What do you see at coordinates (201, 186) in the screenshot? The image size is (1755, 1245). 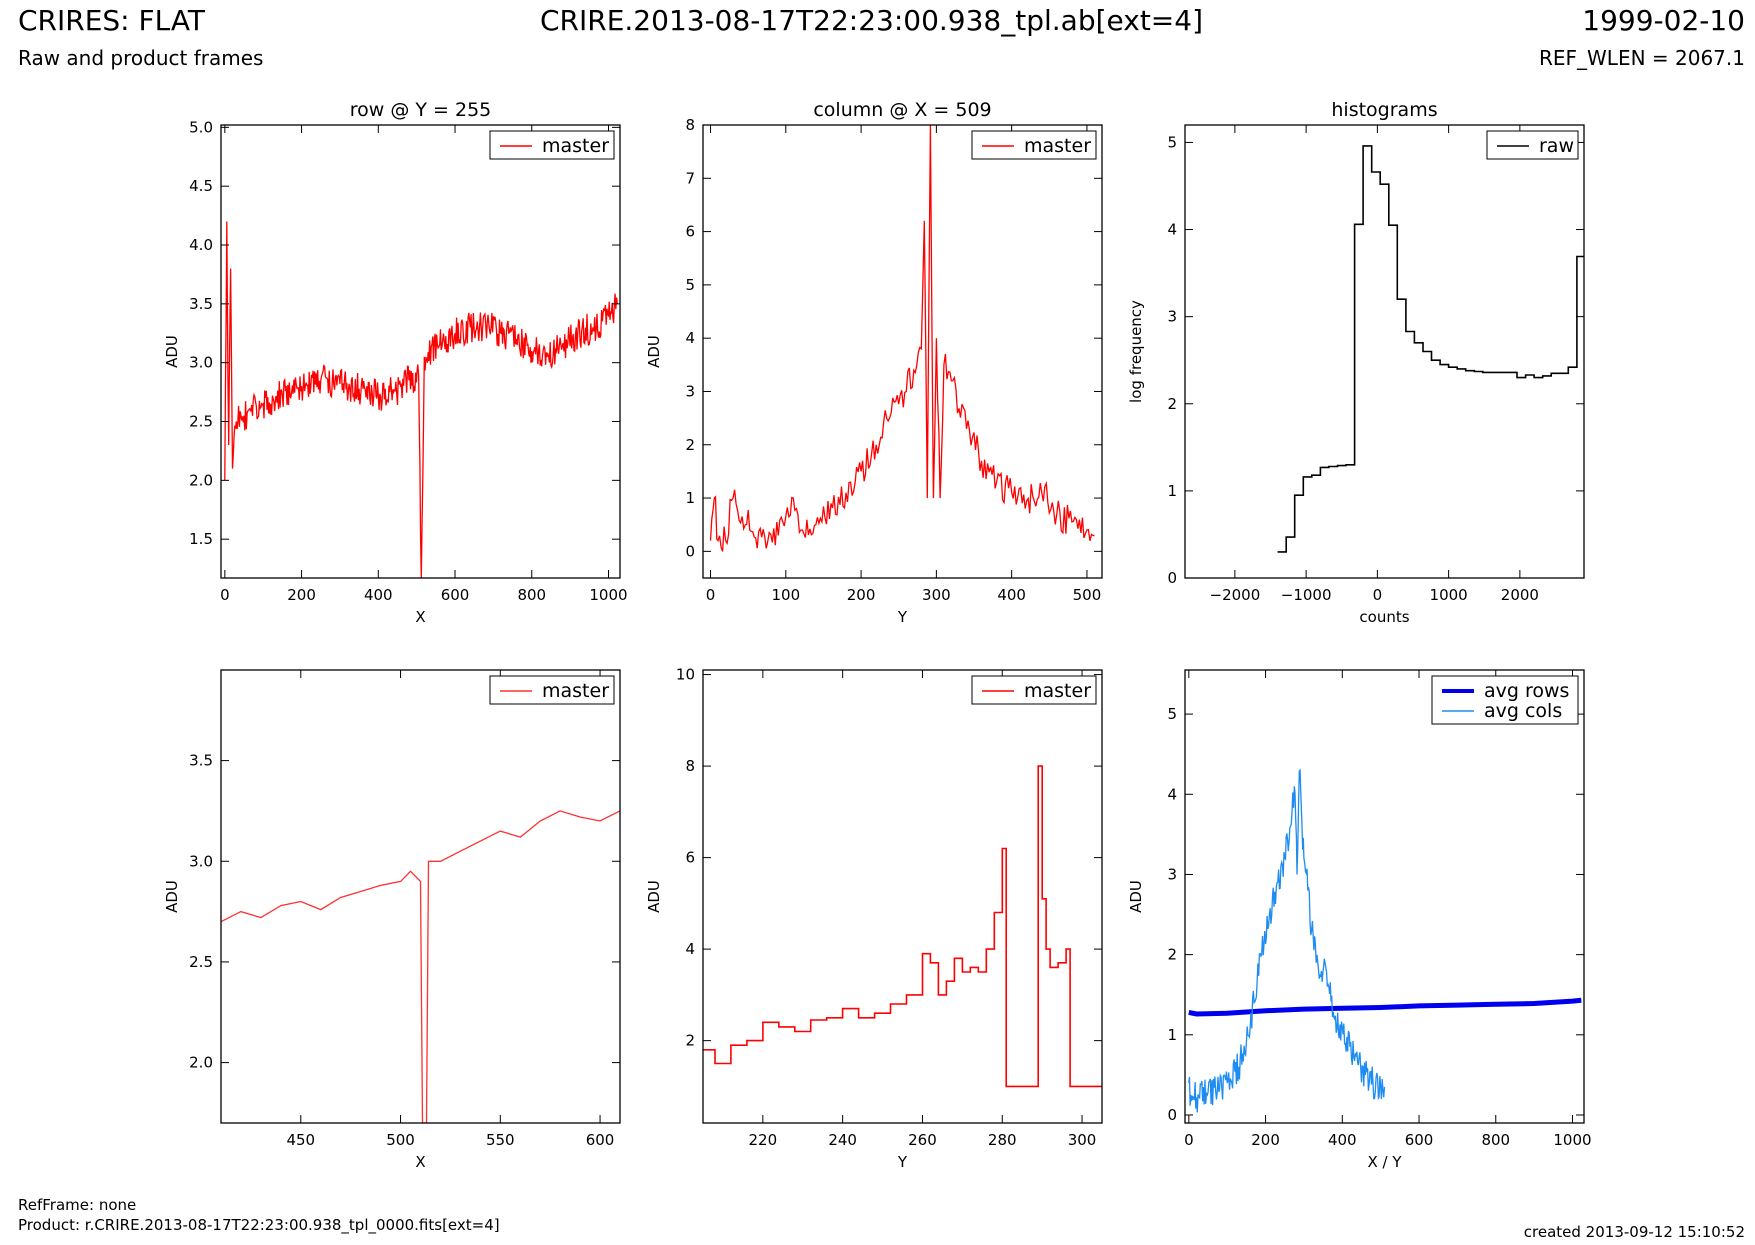 I see `y-tick-label: 4.5` at bounding box center [201, 186].